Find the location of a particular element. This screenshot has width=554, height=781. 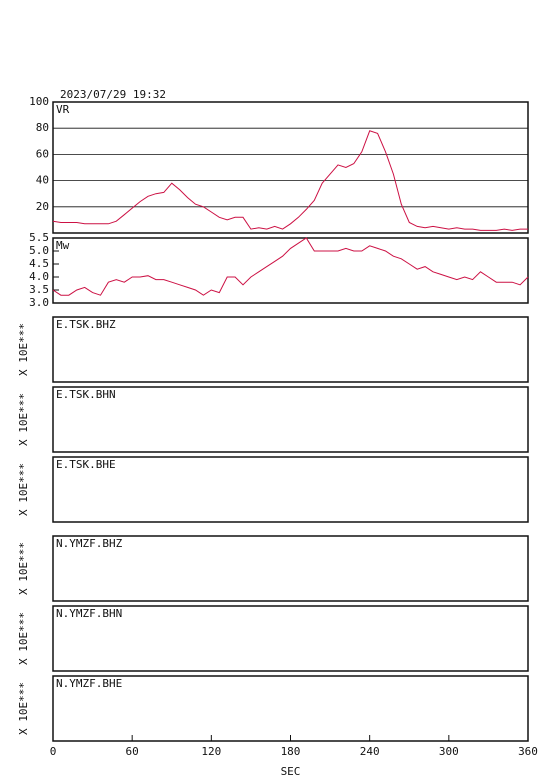

panel-label: E.TSK.BHN is located at coordinates (86, 394).